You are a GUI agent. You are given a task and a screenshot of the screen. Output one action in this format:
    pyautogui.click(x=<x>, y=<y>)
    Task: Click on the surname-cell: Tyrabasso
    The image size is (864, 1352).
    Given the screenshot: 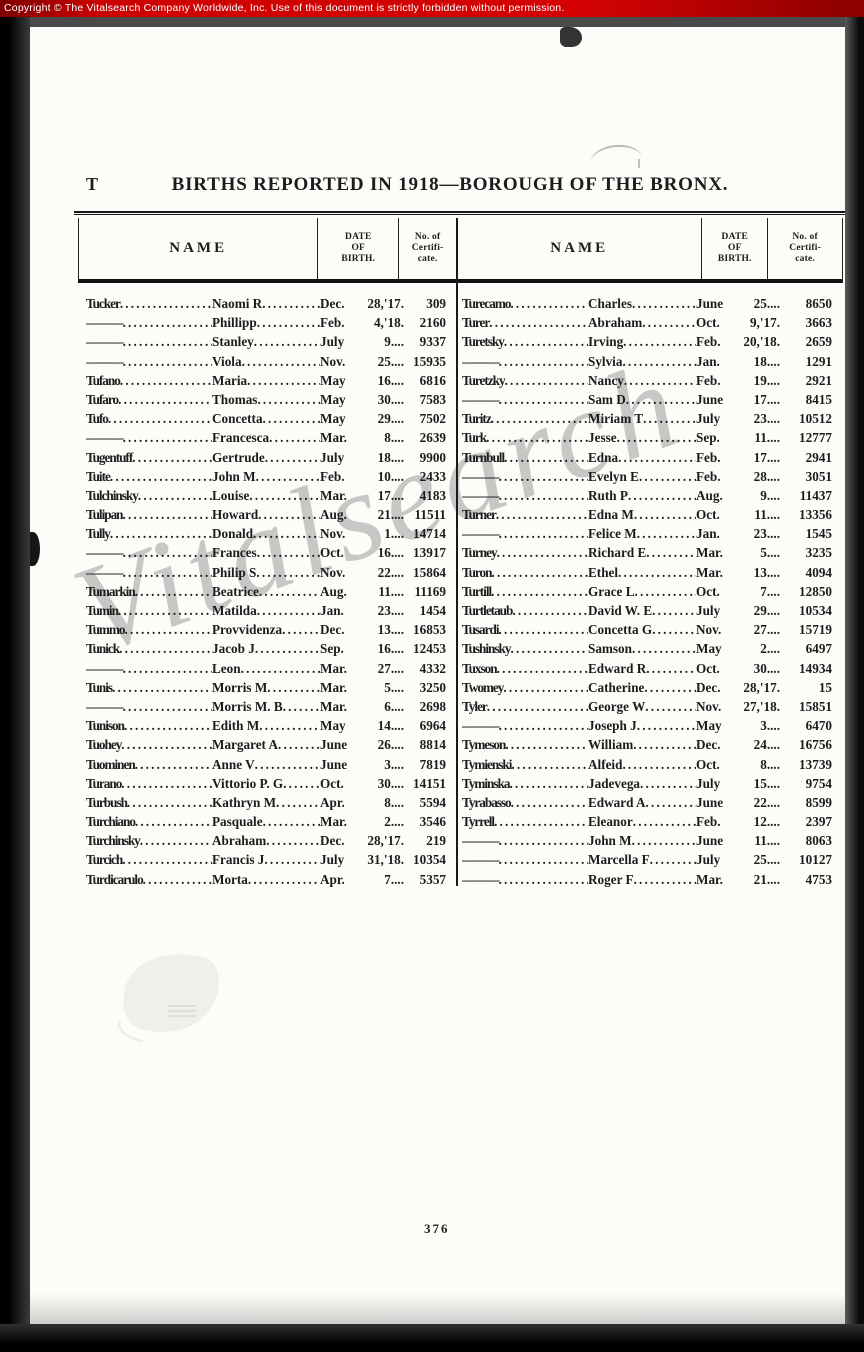 What is the action you would take?
    pyautogui.click(x=525, y=803)
    